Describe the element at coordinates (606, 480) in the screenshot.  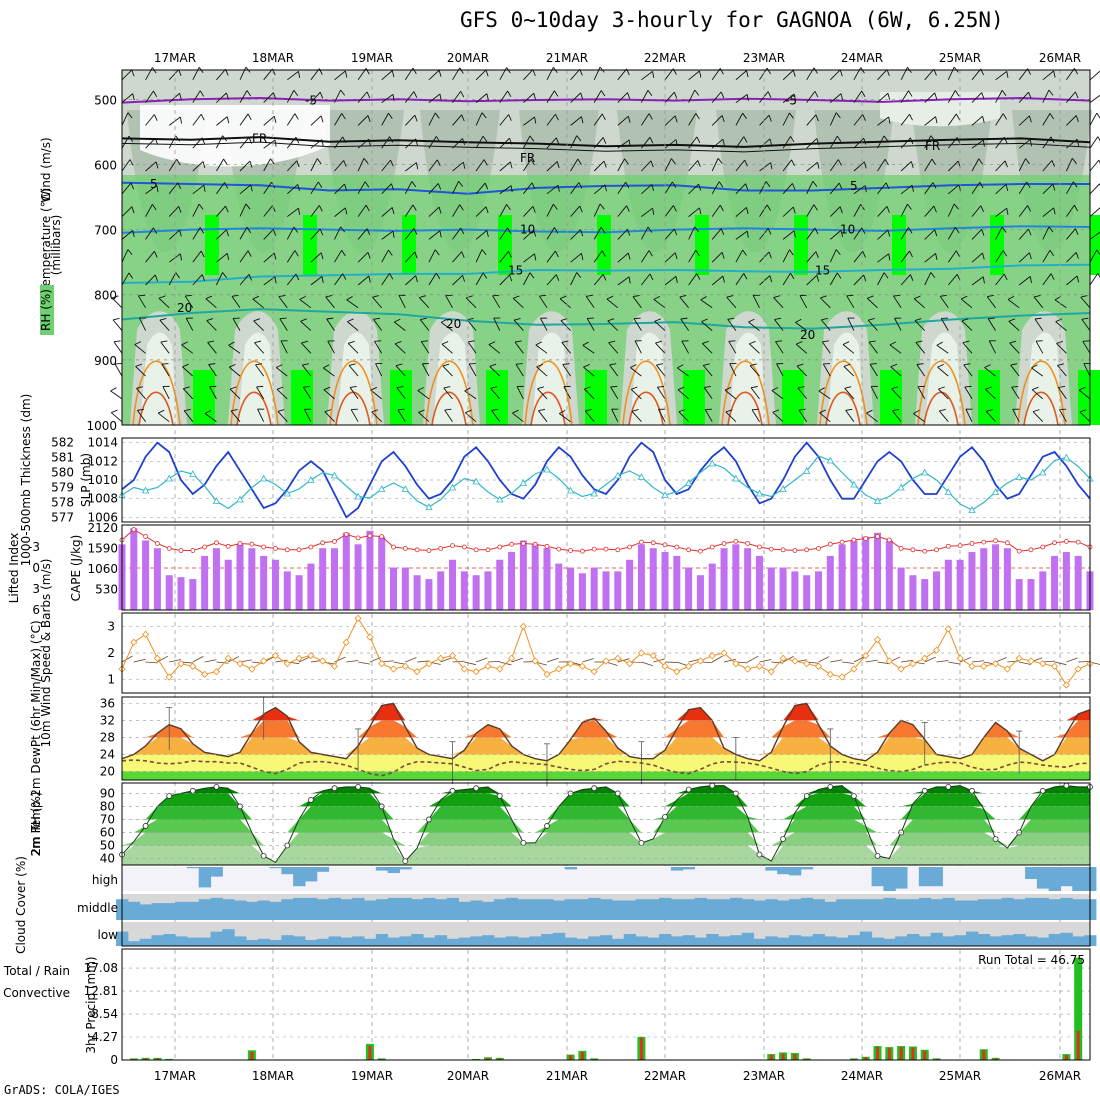
I see `SLP-line` at that location.